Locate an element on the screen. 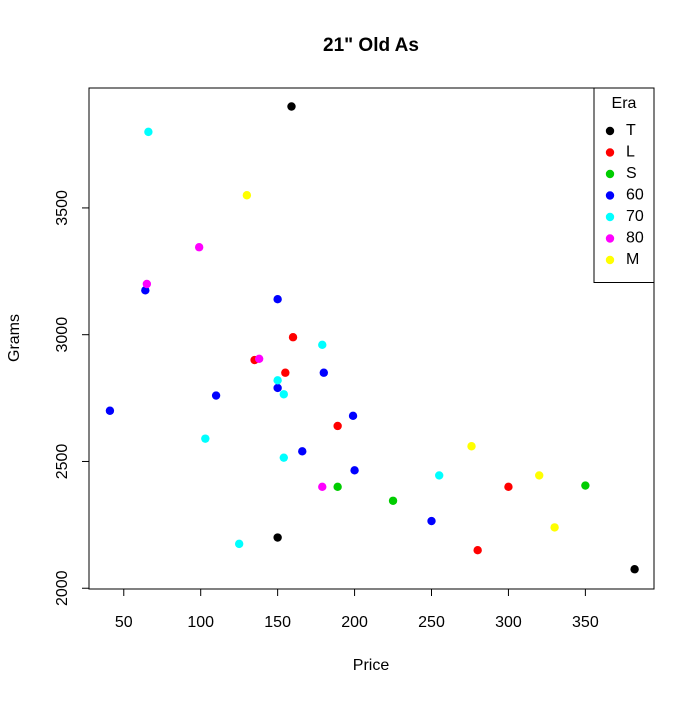  chart-title: 21" Old As is located at coordinates (371, 45).